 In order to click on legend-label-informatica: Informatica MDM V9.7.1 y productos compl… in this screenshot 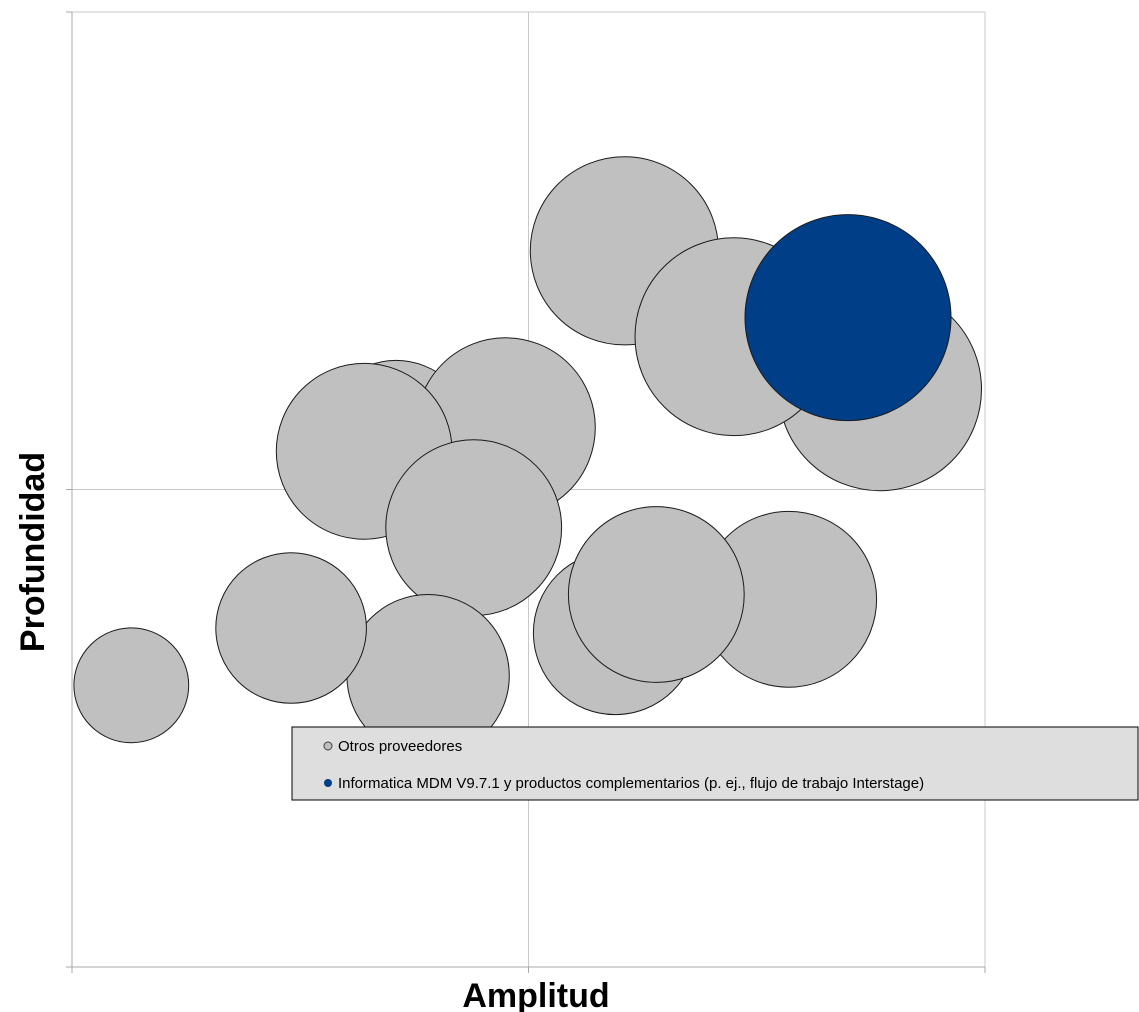, I will do `click(631, 783)`.